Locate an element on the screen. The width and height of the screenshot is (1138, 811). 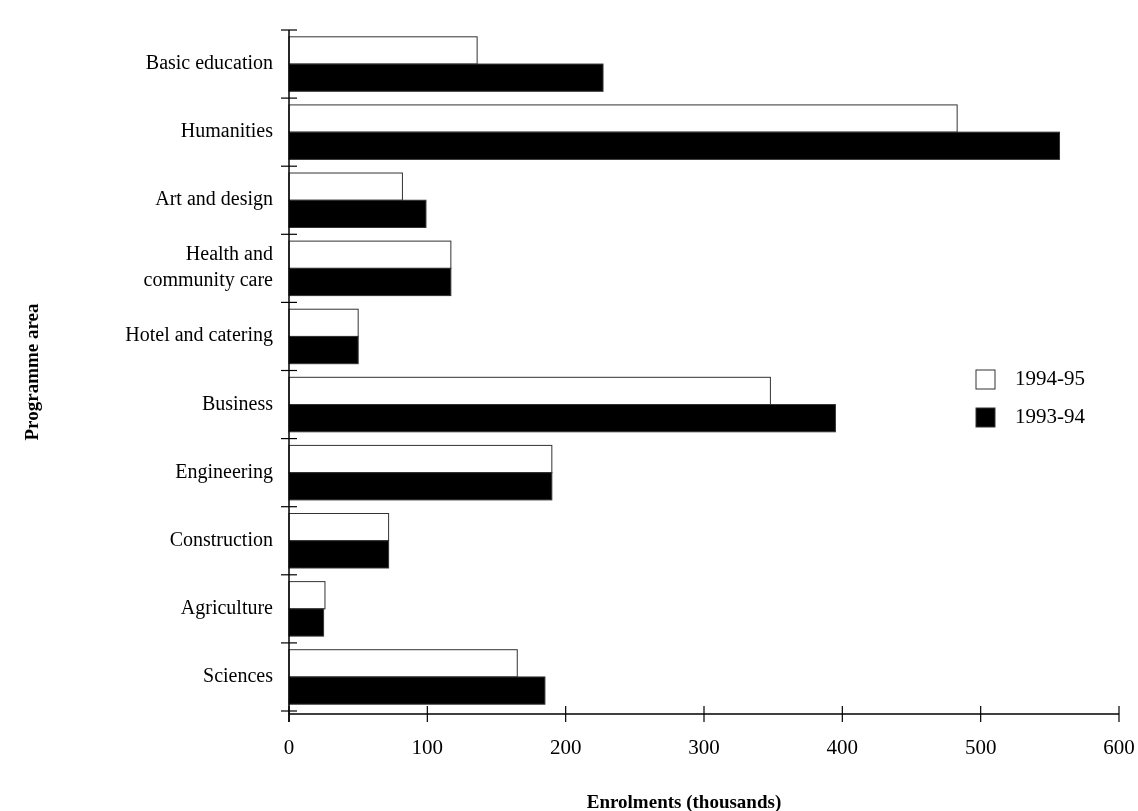
x-tick-label: 400 is located at coordinates (842, 747).